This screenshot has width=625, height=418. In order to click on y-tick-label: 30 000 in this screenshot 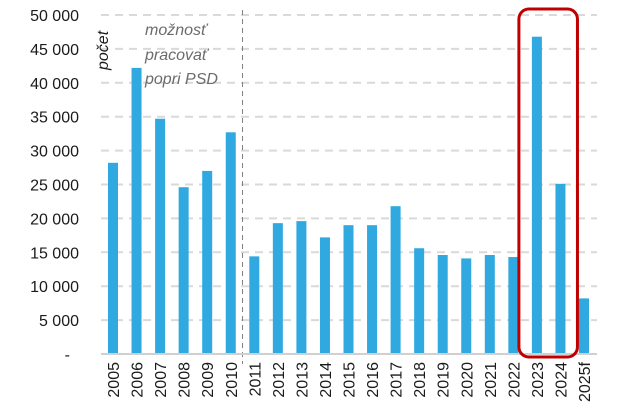, I will do `click(54, 152)`.